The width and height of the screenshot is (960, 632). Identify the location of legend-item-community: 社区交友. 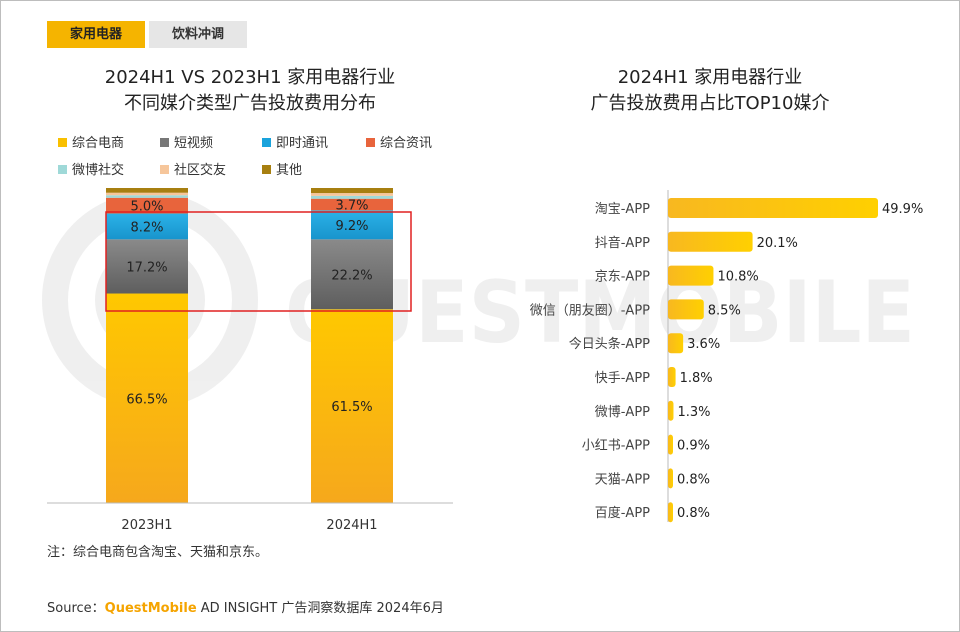
(193, 168).